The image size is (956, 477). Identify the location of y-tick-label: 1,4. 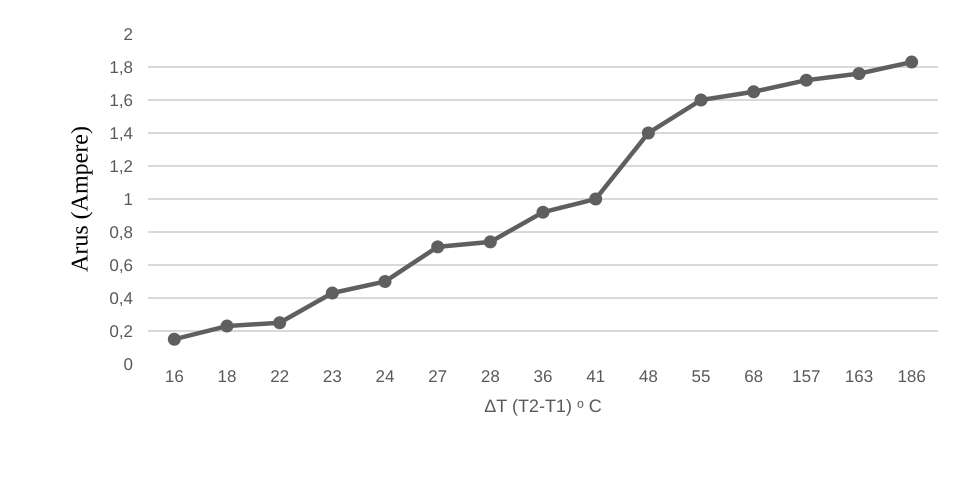
(121, 133).